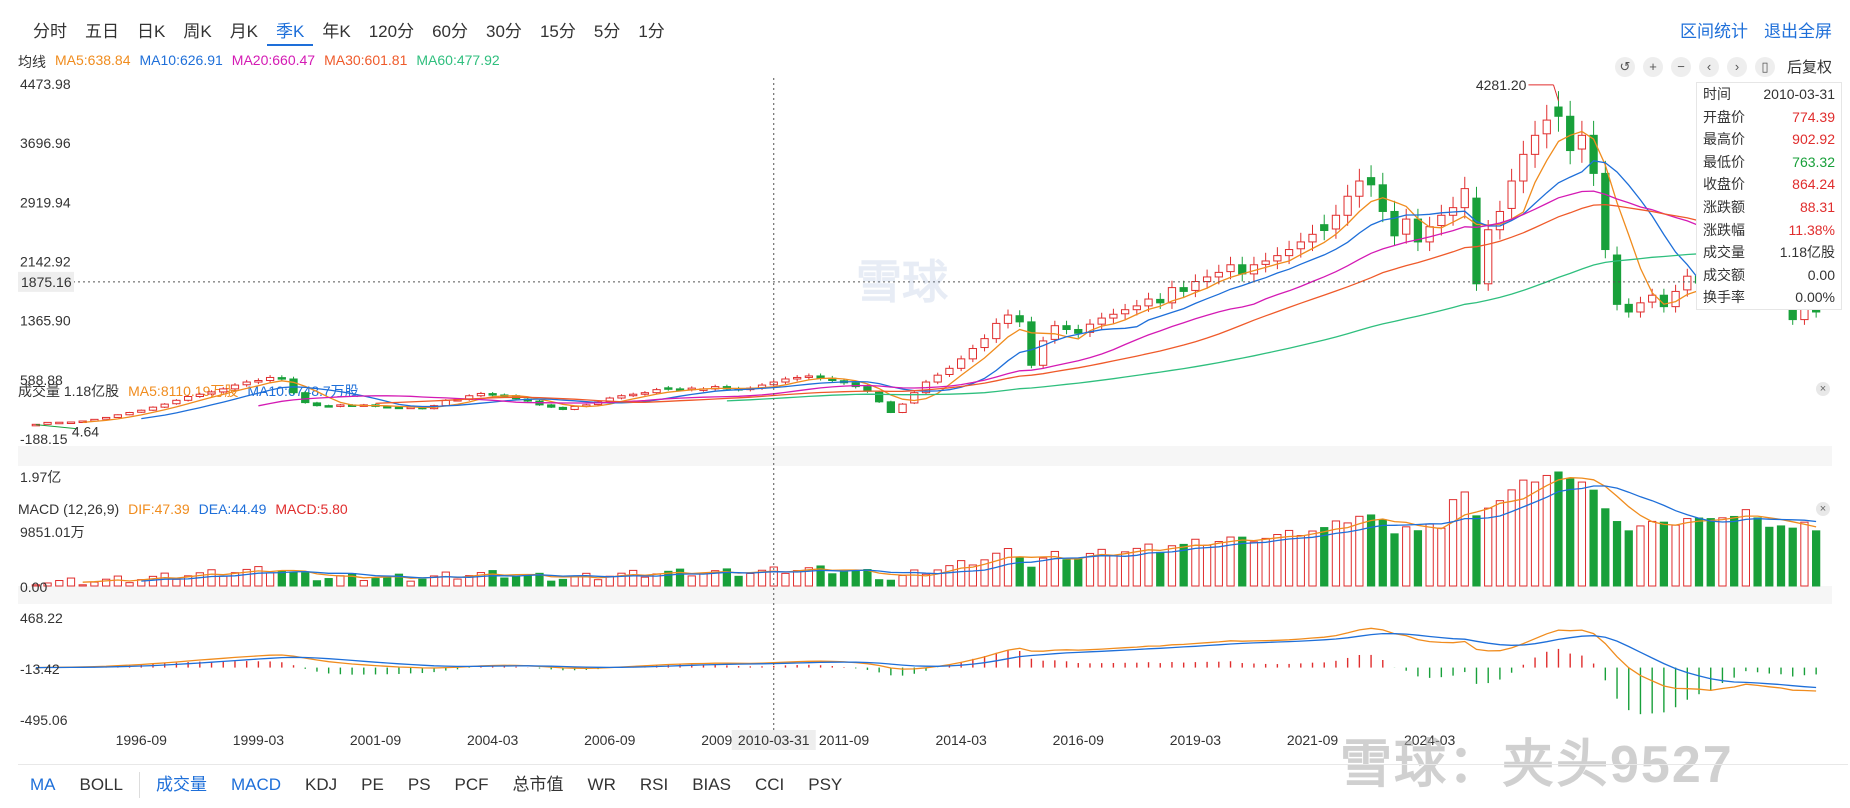 The width and height of the screenshot is (1850, 808). I want to click on indicator-tab-4: KDJ, so click(321, 784).